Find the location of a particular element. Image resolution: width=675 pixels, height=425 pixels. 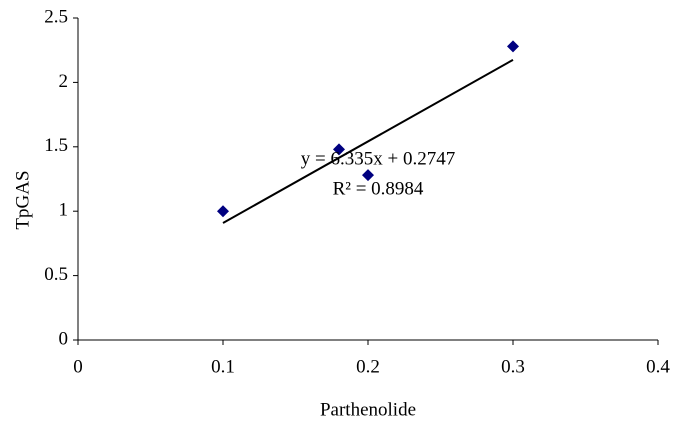

y-tick-label: 0 is located at coordinates (64, 338).